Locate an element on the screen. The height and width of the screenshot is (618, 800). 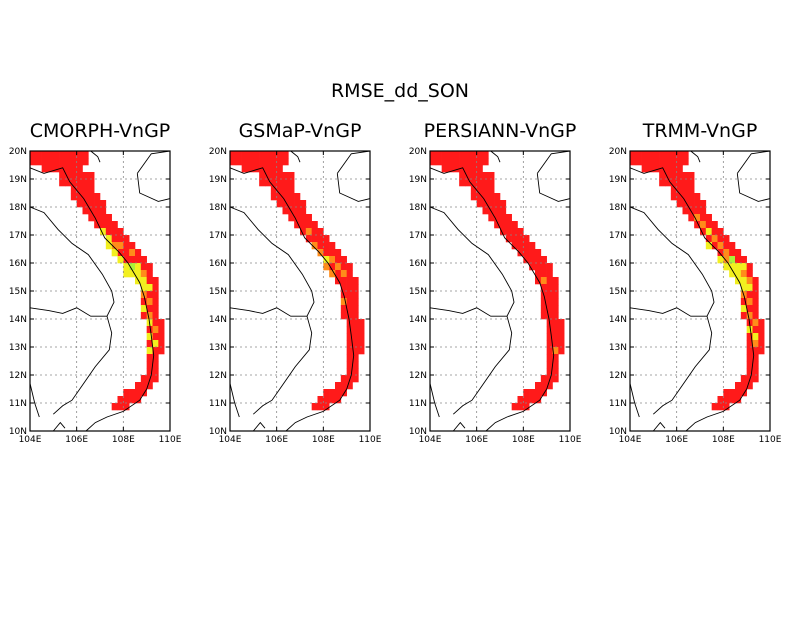
panel-title-cmorph: CMORPH-VnGP is located at coordinates (100, 131).